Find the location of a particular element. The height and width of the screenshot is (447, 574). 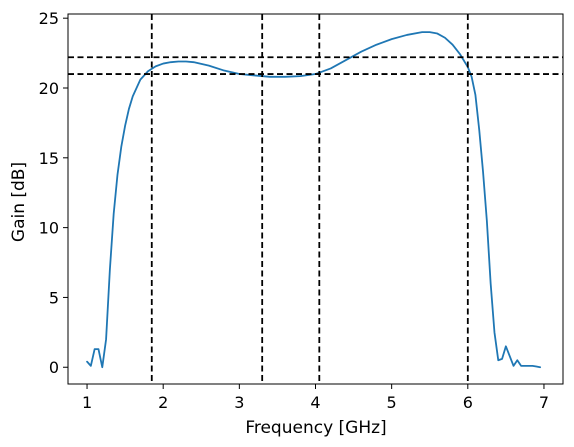

x-tick-label-6: 6 is located at coordinates (468, 402).